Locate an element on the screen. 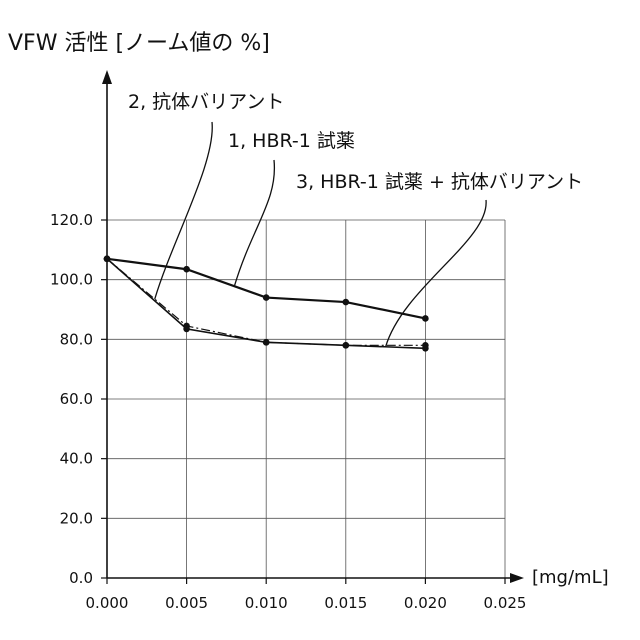 This screenshot has width=640, height=640. annotation-label: 2, 抗体バリアント is located at coordinates (206, 102).